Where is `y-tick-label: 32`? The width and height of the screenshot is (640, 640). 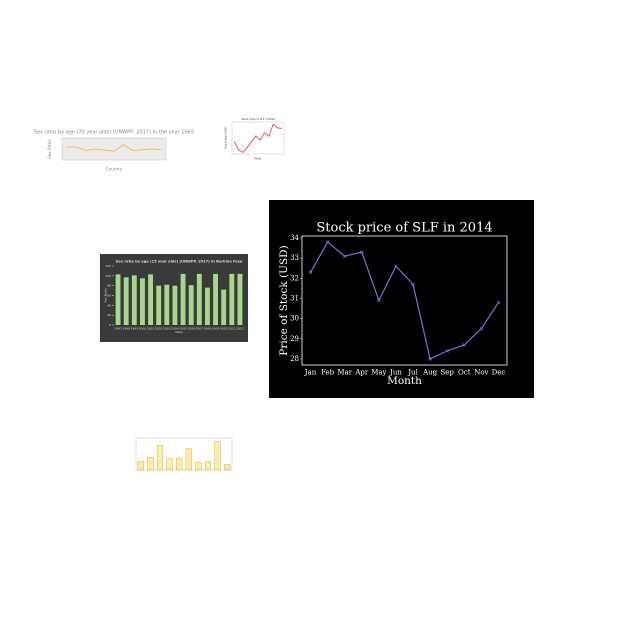 y-tick-label: 32 is located at coordinates (294, 278).